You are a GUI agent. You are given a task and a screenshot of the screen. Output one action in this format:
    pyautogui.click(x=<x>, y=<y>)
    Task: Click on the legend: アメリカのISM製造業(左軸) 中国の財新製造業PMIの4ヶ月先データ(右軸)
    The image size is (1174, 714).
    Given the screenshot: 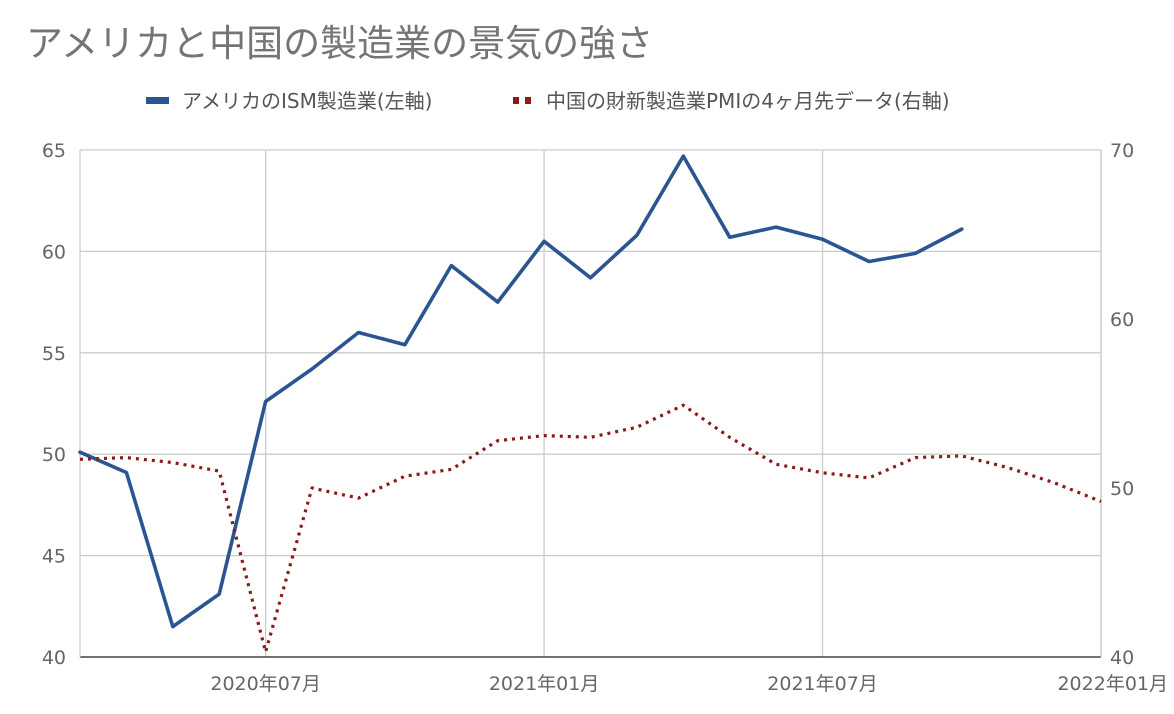 What is the action you would take?
    pyautogui.click(x=548, y=101)
    